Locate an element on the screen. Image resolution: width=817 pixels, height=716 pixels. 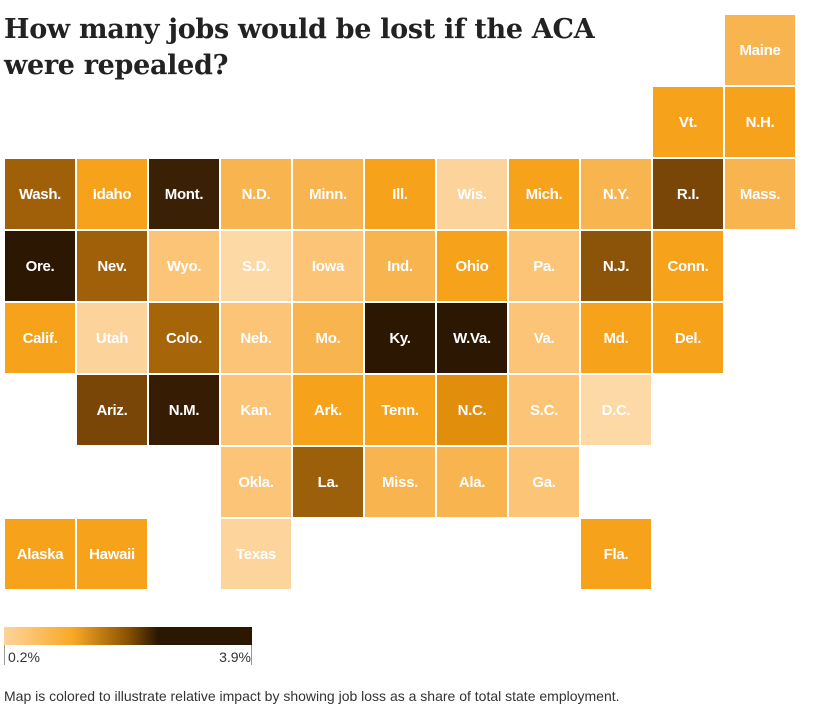
state-tile-n-h: N.H. is located at coordinates (760, 122).